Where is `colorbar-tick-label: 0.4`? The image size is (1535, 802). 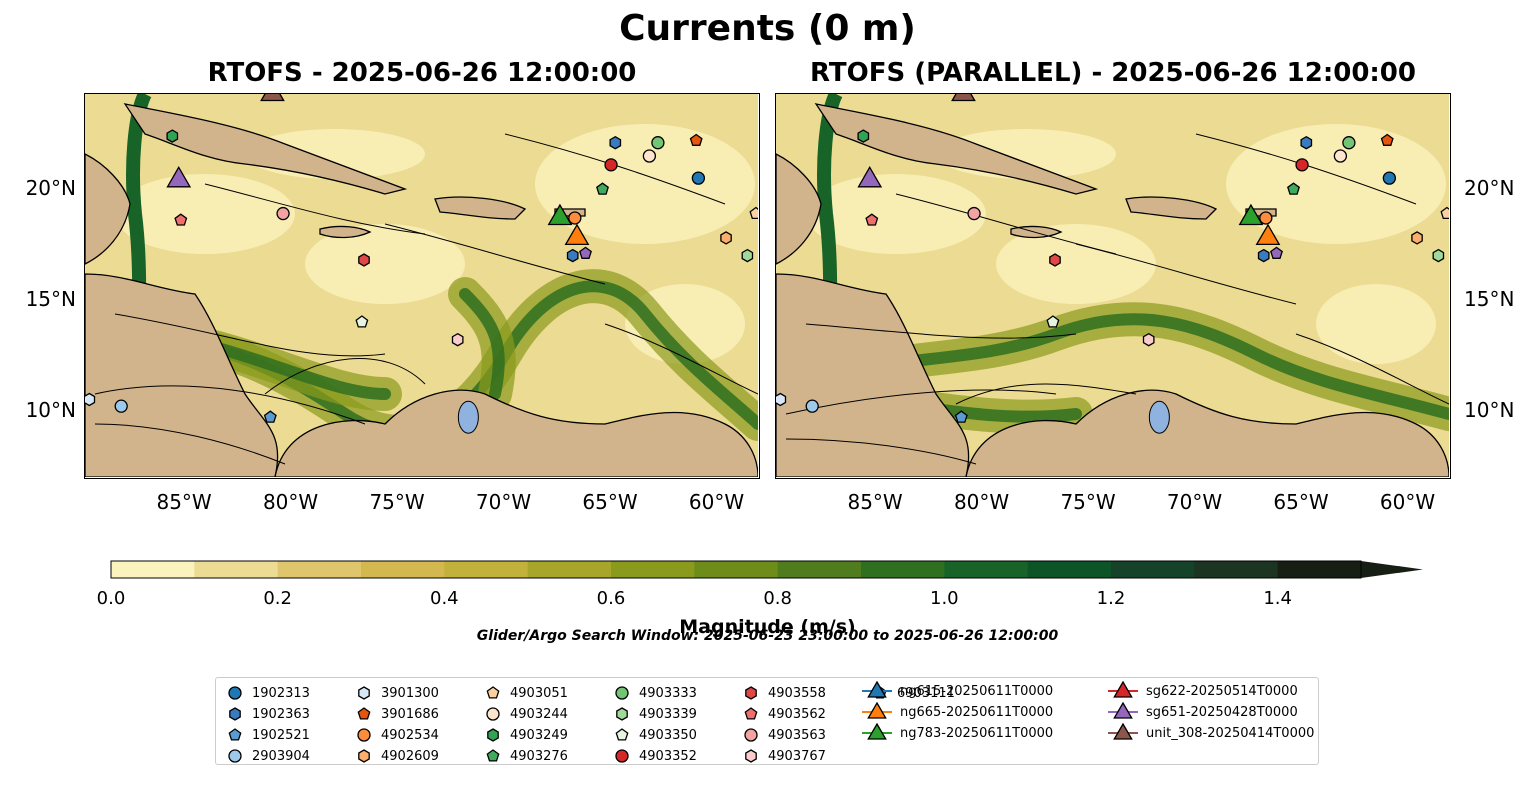
colorbar-tick-label: 0.4 is located at coordinates (444, 598).